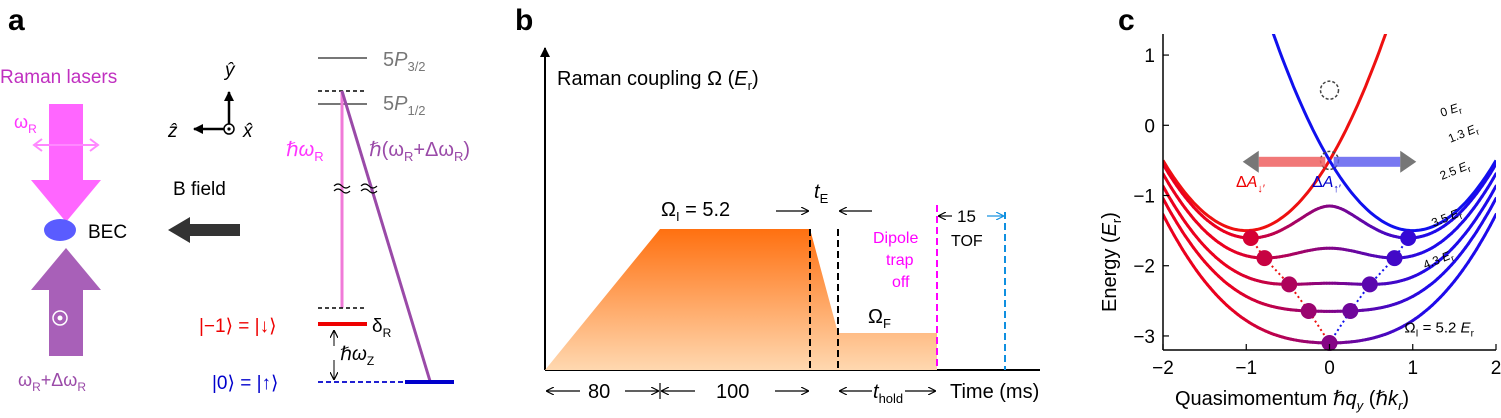 The width and height of the screenshot is (1501, 418). What do you see at coordinates (732, 392) in the screenshot?
I see `segment-100: 100` at bounding box center [732, 392].